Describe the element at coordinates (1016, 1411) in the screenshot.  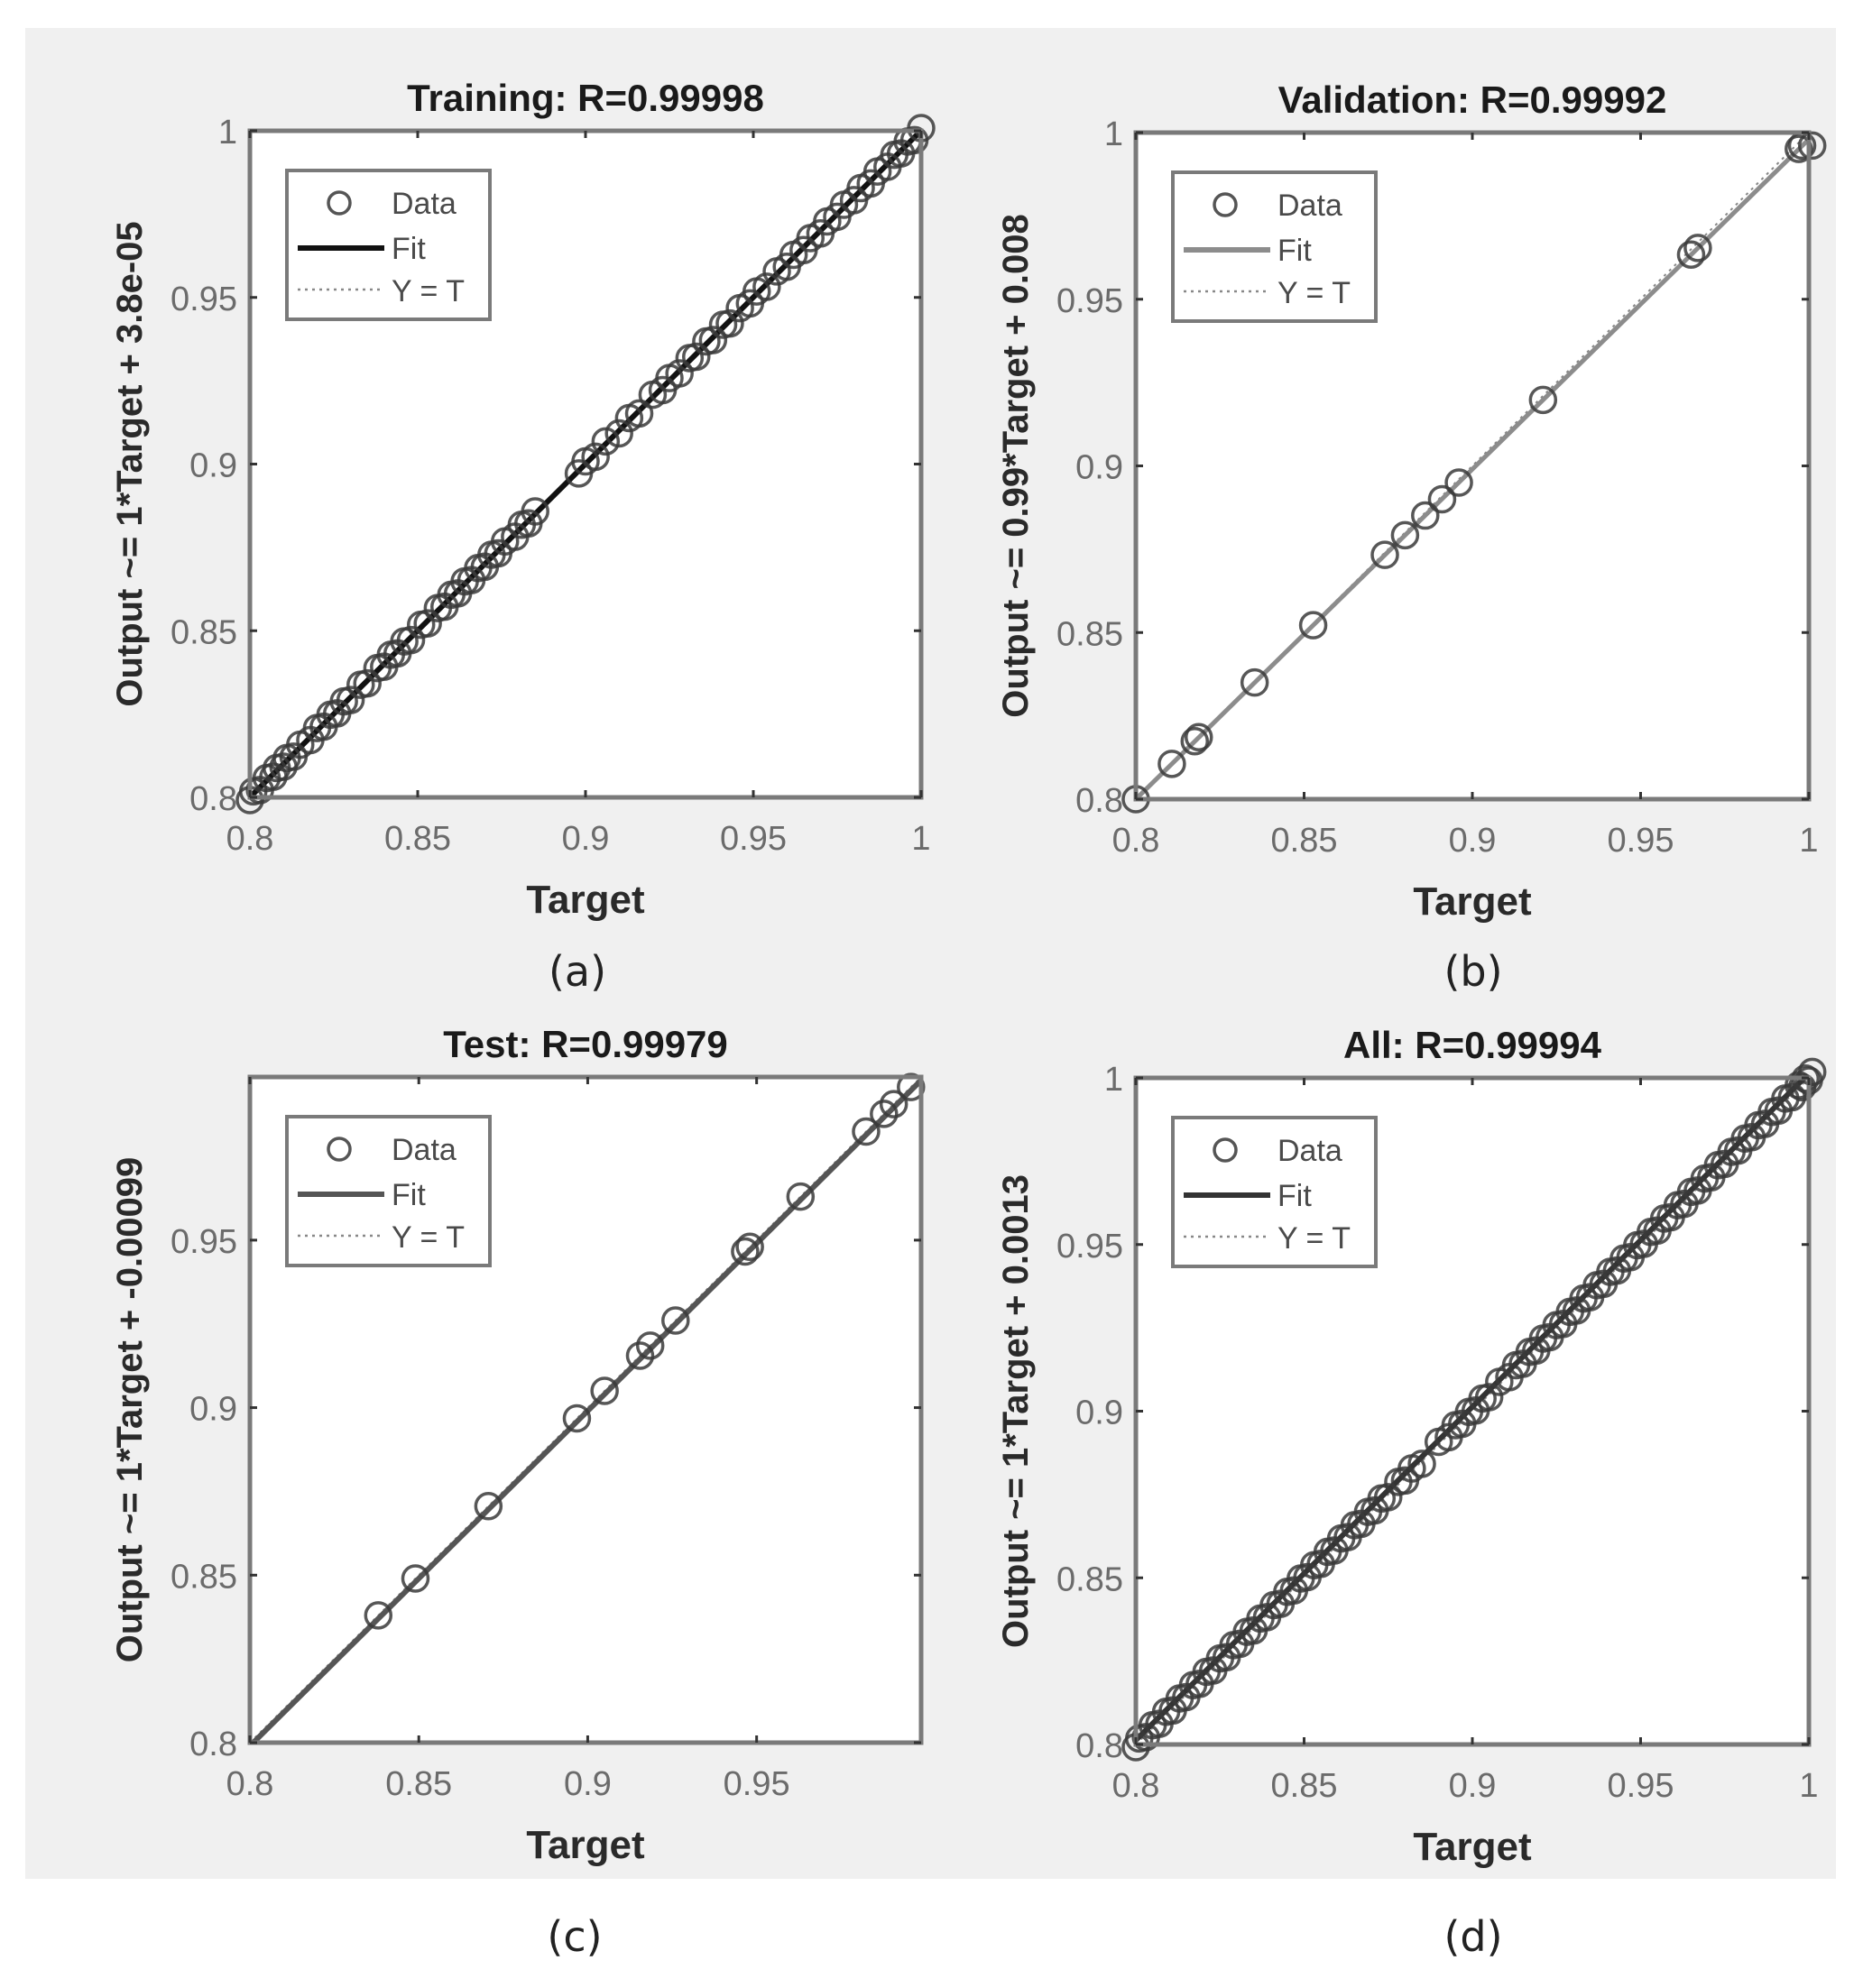
I see `y-axis-label: Output ~= 1*Target + 0.0013` at that location.